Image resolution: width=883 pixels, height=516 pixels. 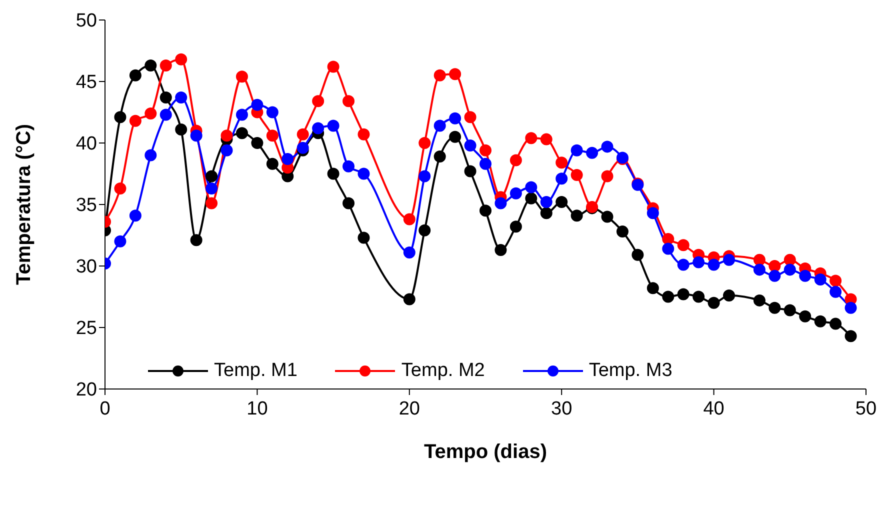 What do you see at coordinates (86, 205) in the screenshot?
I see `y-tick-label: 35` at bounding box center [86, 205].